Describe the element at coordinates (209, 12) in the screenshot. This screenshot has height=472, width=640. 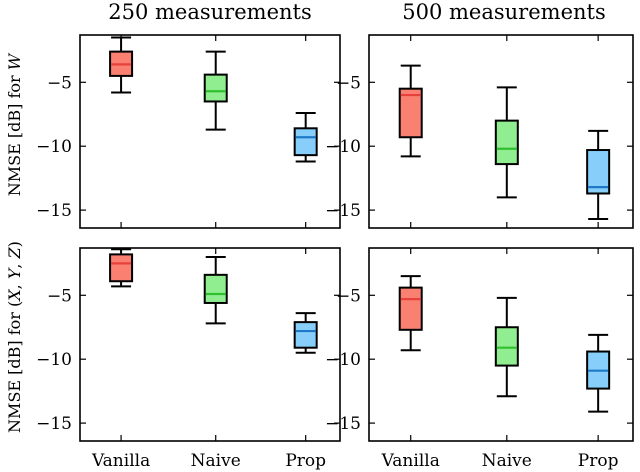
I see `title-250: 250 measurements` at that location.